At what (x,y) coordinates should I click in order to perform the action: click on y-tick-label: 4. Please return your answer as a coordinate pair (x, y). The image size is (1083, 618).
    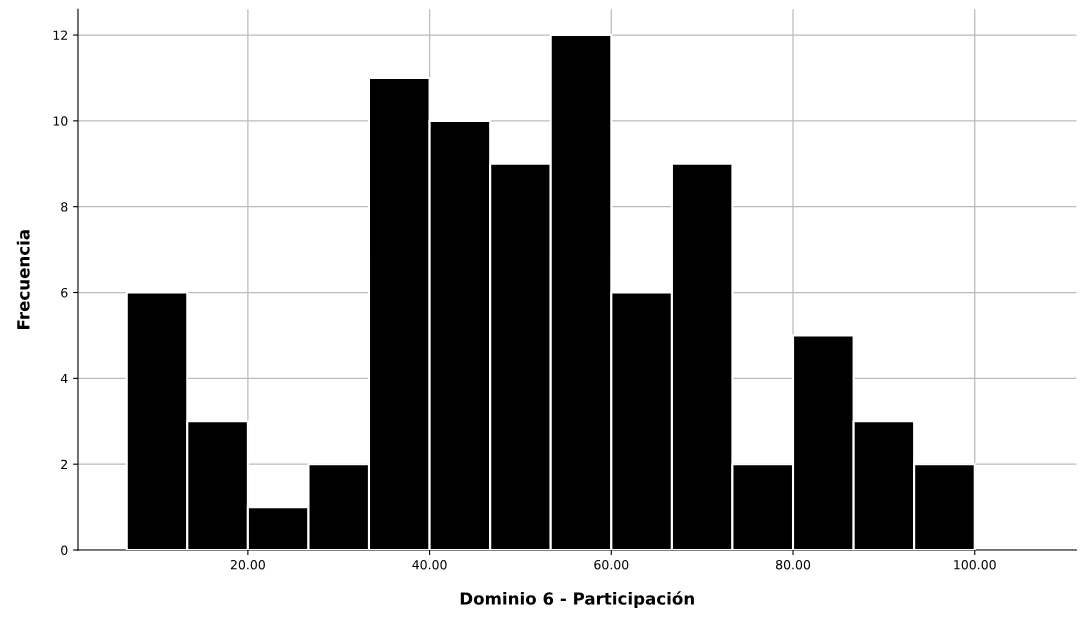
    Looking at the image, I should click on (64, 378).